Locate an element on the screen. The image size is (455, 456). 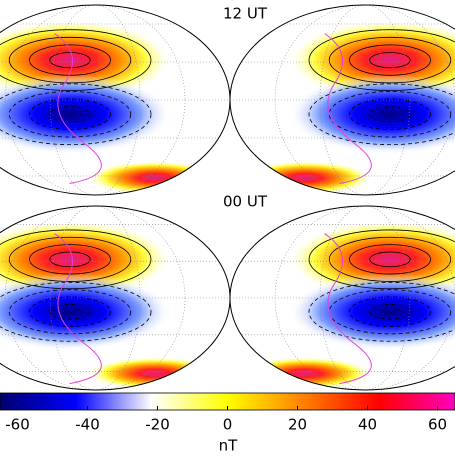
tick-label: -60 is located at coordinates (17, 425).